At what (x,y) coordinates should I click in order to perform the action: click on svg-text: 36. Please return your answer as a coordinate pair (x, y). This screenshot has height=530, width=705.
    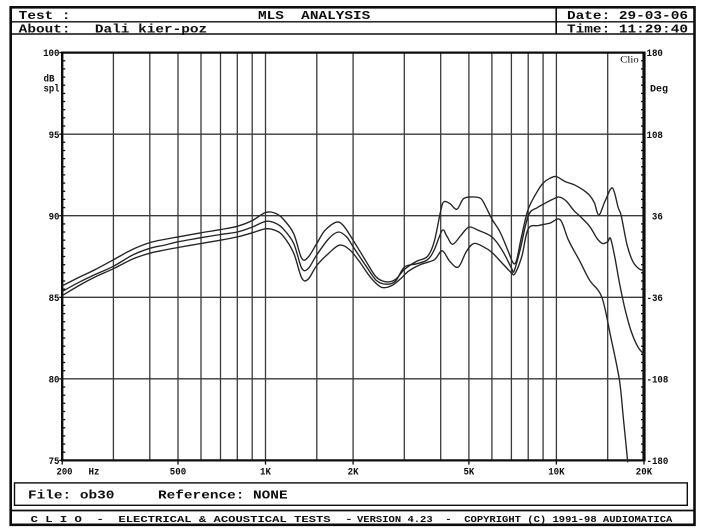
    Looking at the image, I should click on (657, 217).